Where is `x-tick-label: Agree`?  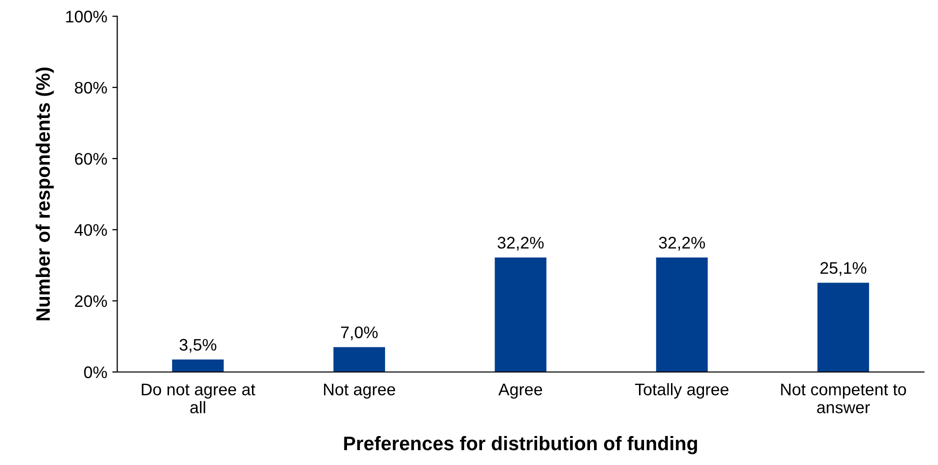 x-tick-label: Agree is located at coordinates (520, 391).